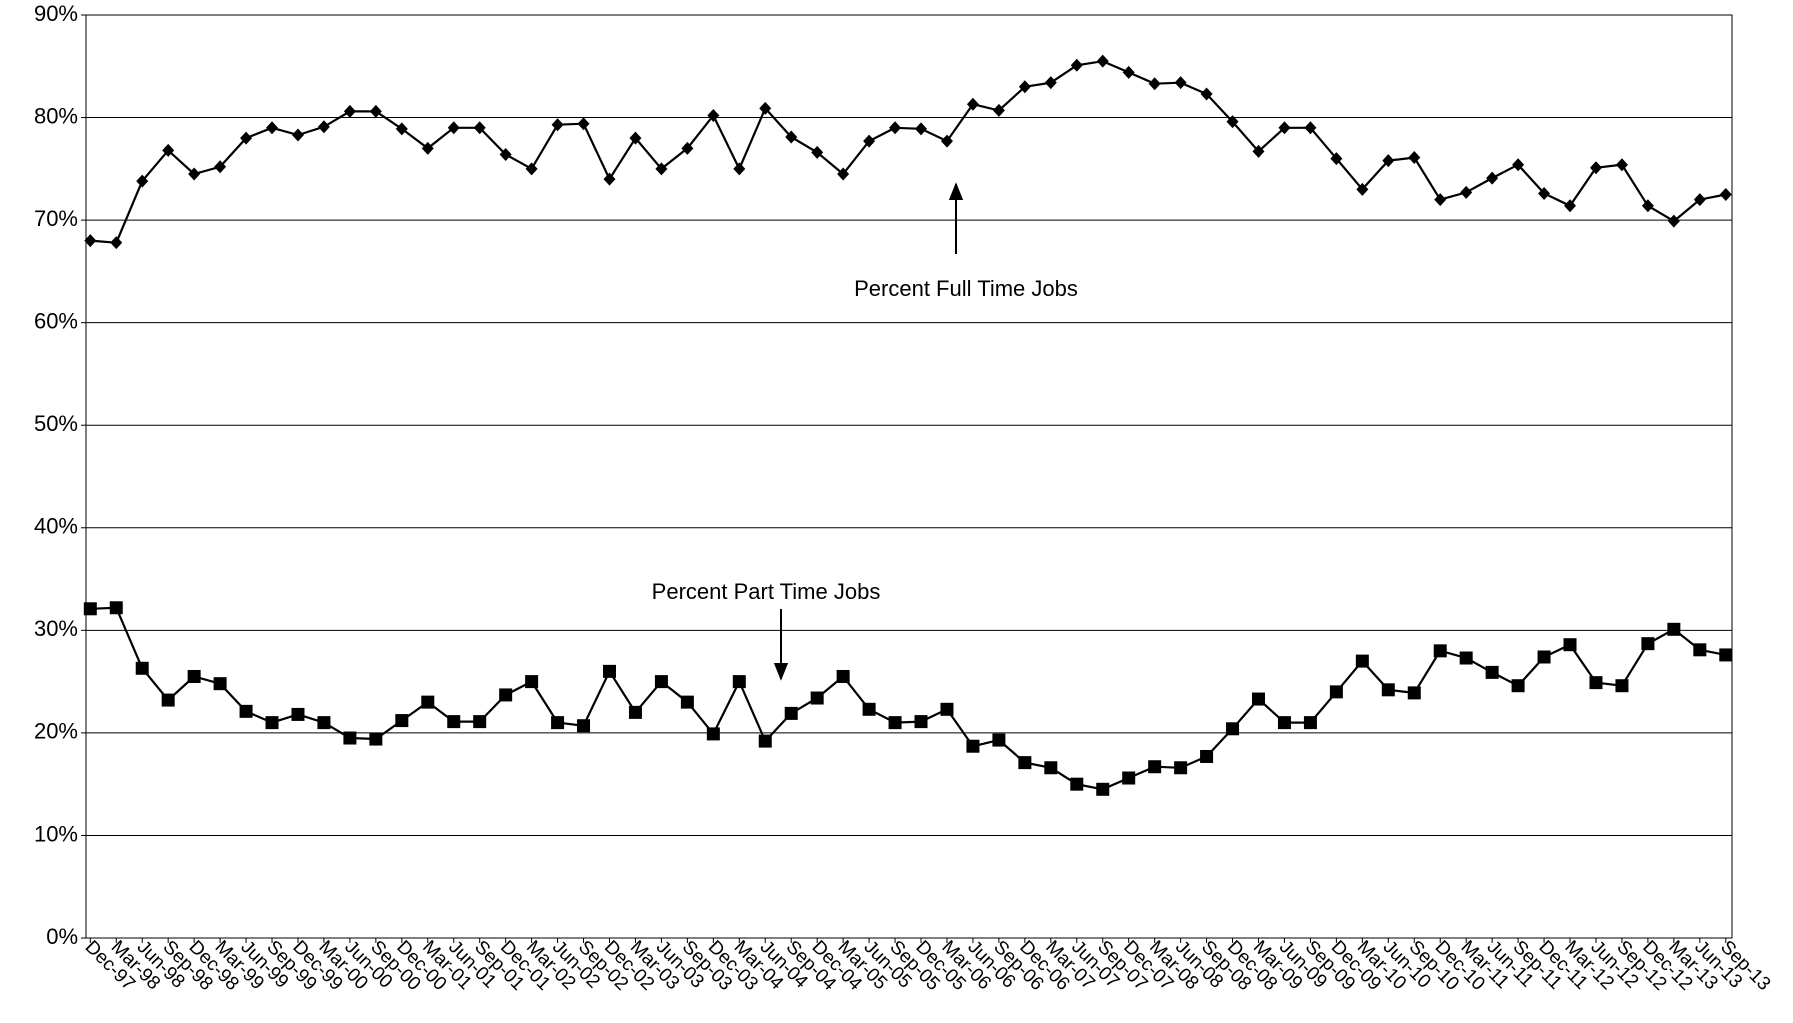  What do you see at coordinates (56, 526) in the screenshot?
I see `y-tick-label: 40%` at bounding box center [56, 526].